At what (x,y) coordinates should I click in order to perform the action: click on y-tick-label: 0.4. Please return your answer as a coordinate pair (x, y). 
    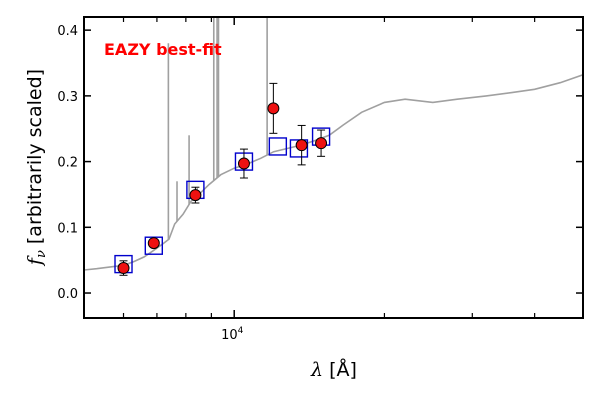
    Looking at the image, I should click on (67, 31).